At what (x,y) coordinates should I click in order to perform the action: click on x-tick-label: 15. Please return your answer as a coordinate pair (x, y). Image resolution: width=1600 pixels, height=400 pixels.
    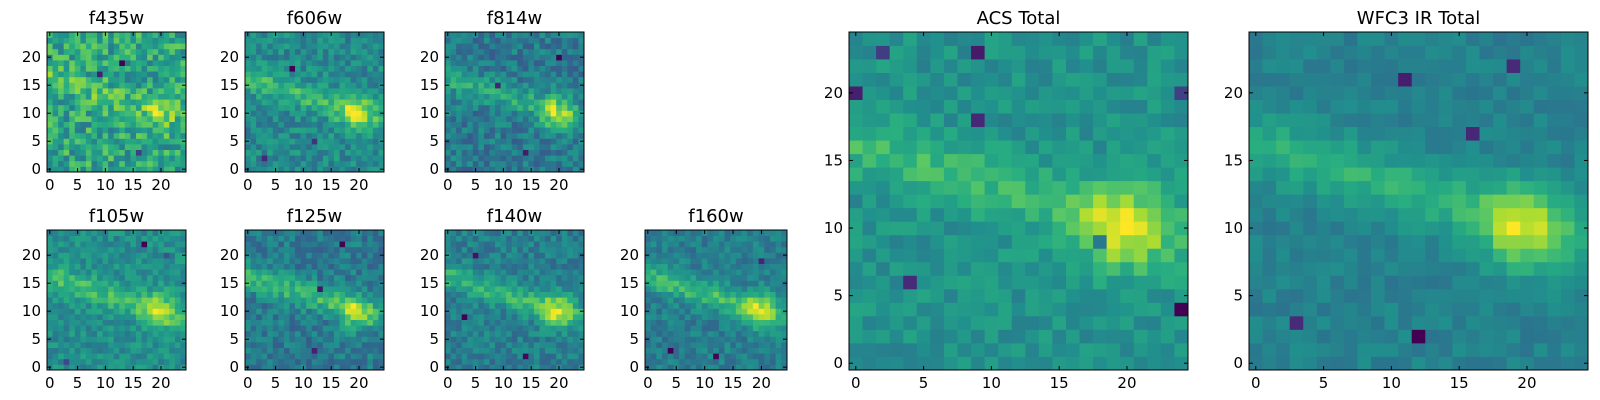
    Looking at the image, I should click on (531, 185).